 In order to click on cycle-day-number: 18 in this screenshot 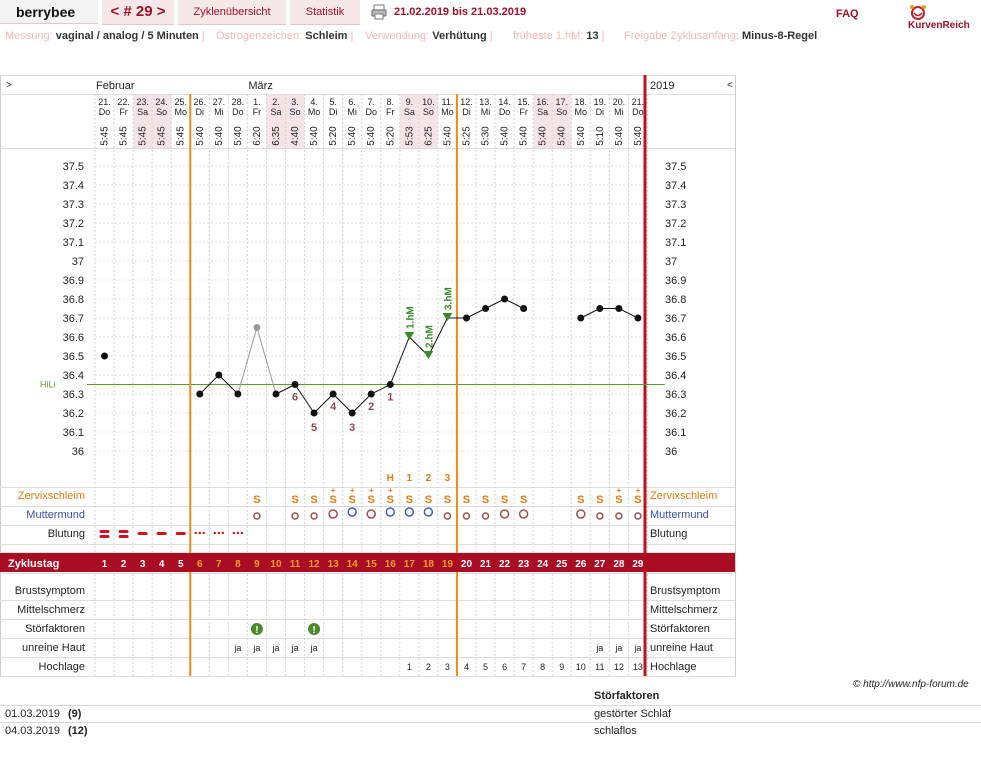, I will do `click(429, 564)`.